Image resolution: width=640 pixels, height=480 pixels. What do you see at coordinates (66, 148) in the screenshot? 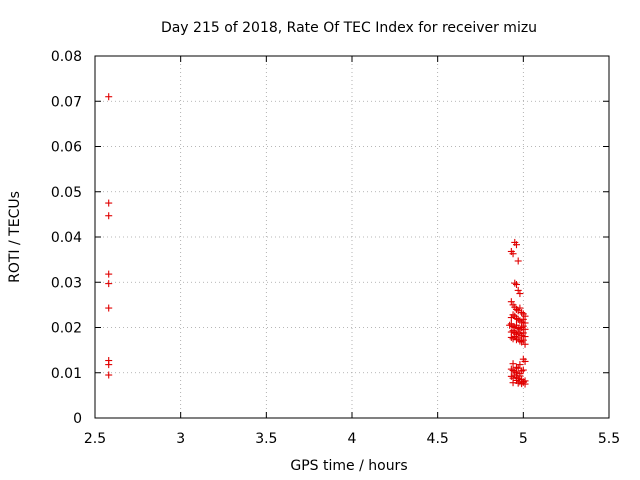
I see `y-tick-label: 0.06` at bounding box center [66, 148].